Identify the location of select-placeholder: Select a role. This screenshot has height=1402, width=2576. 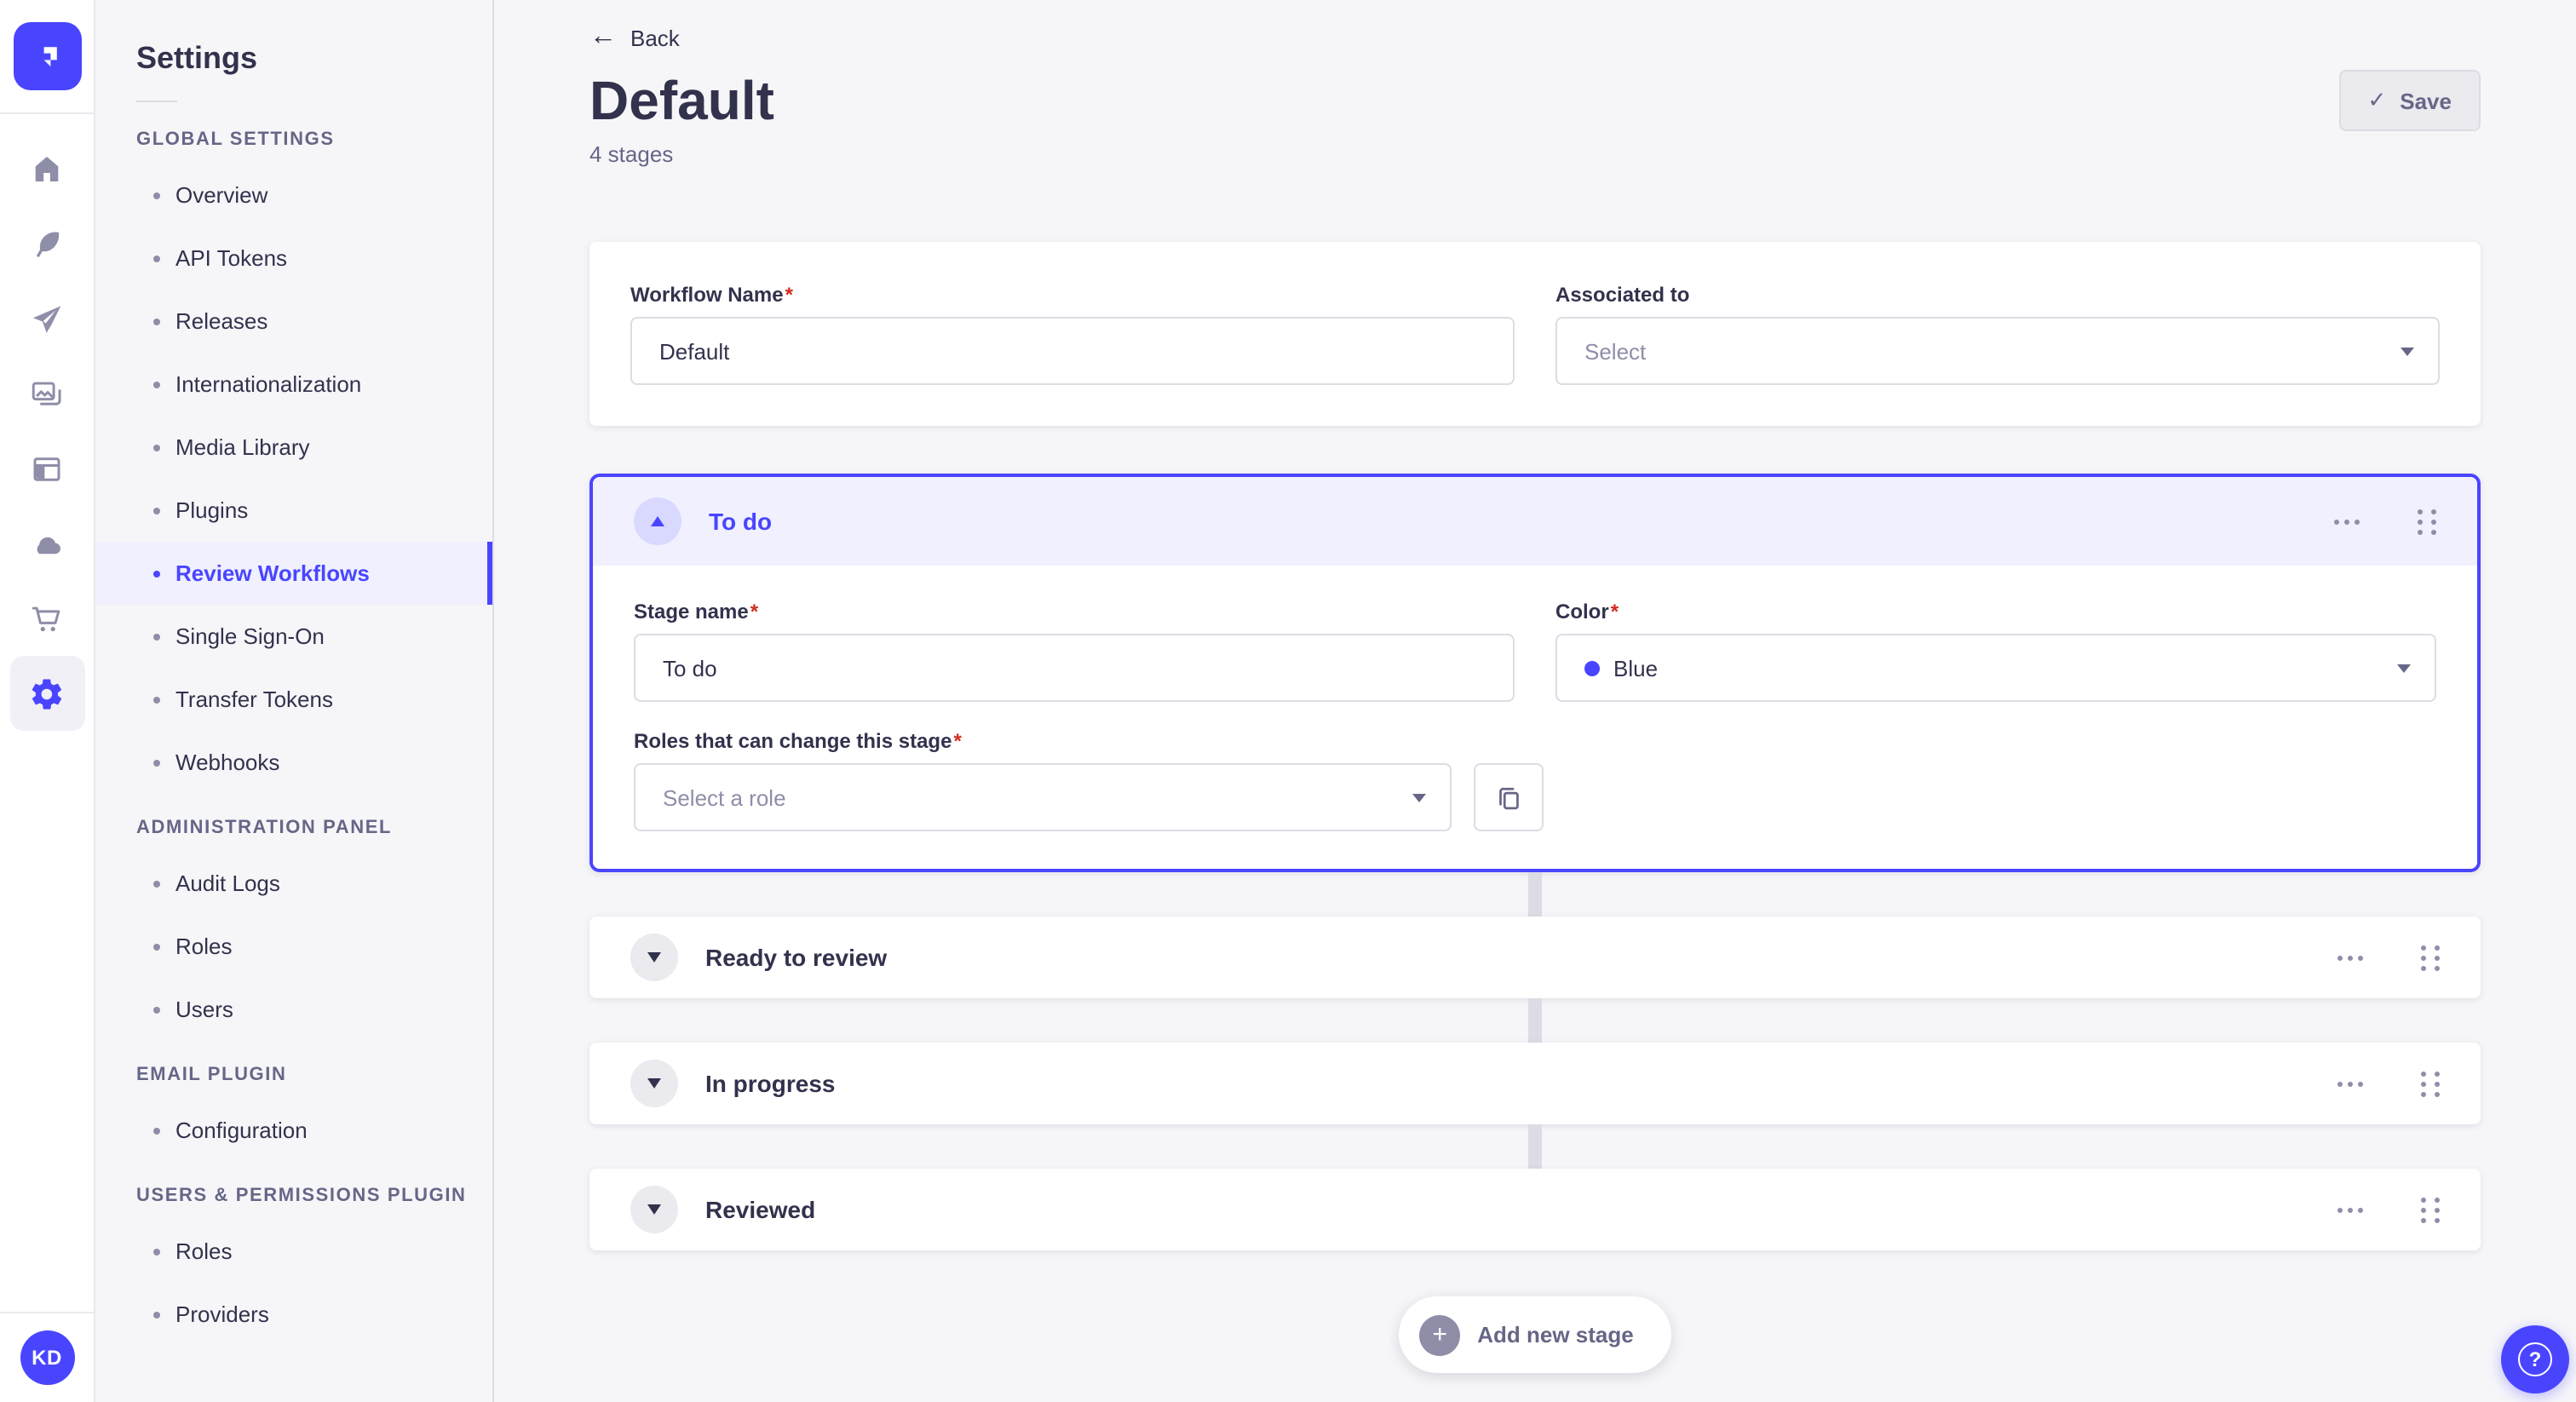
(725, 797).